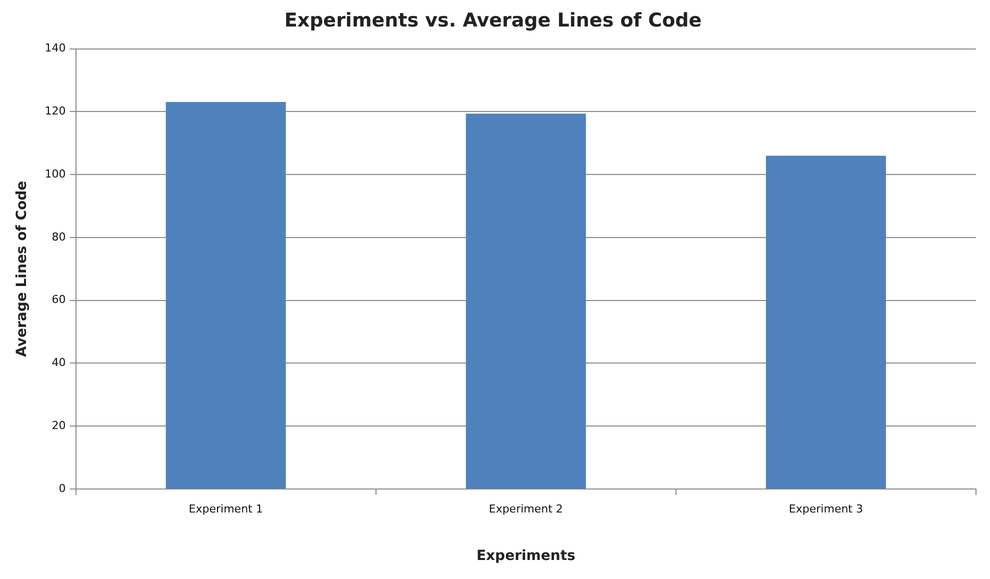 The width and height of the screenshot is (990, 579). What do you see at coordinates (62, 488) in the screenshot?
I see `y-tick-label: 0` at bounding box center [62, 488].